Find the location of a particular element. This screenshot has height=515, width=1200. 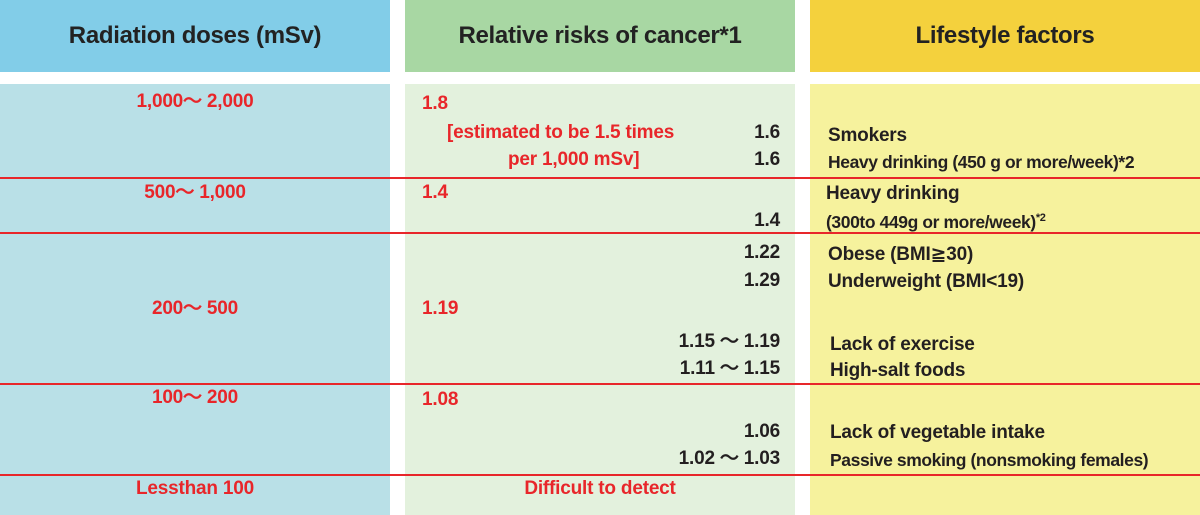

relative-risks-header: Relative risks of cancer*1 is located at coordinates (600, 36).